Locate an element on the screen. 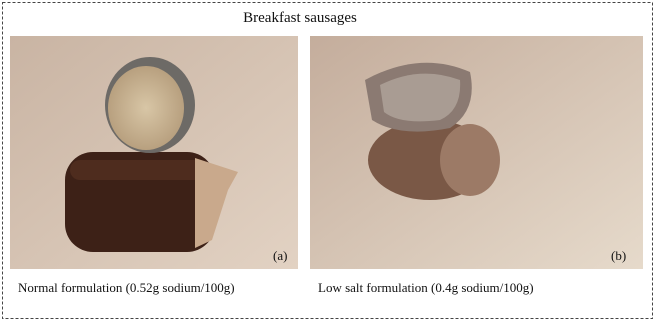 The image size is (655, 322). panel-label: (b) is located at coordinates (618, 255).